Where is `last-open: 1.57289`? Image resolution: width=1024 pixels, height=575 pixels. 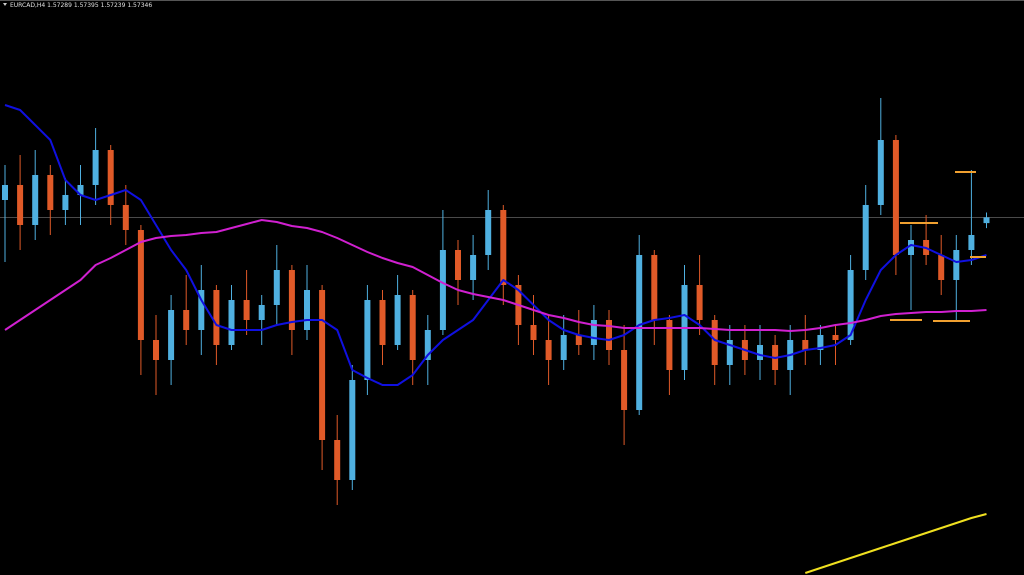
last-open: 1.57289 is located at coordinates (59, 5).